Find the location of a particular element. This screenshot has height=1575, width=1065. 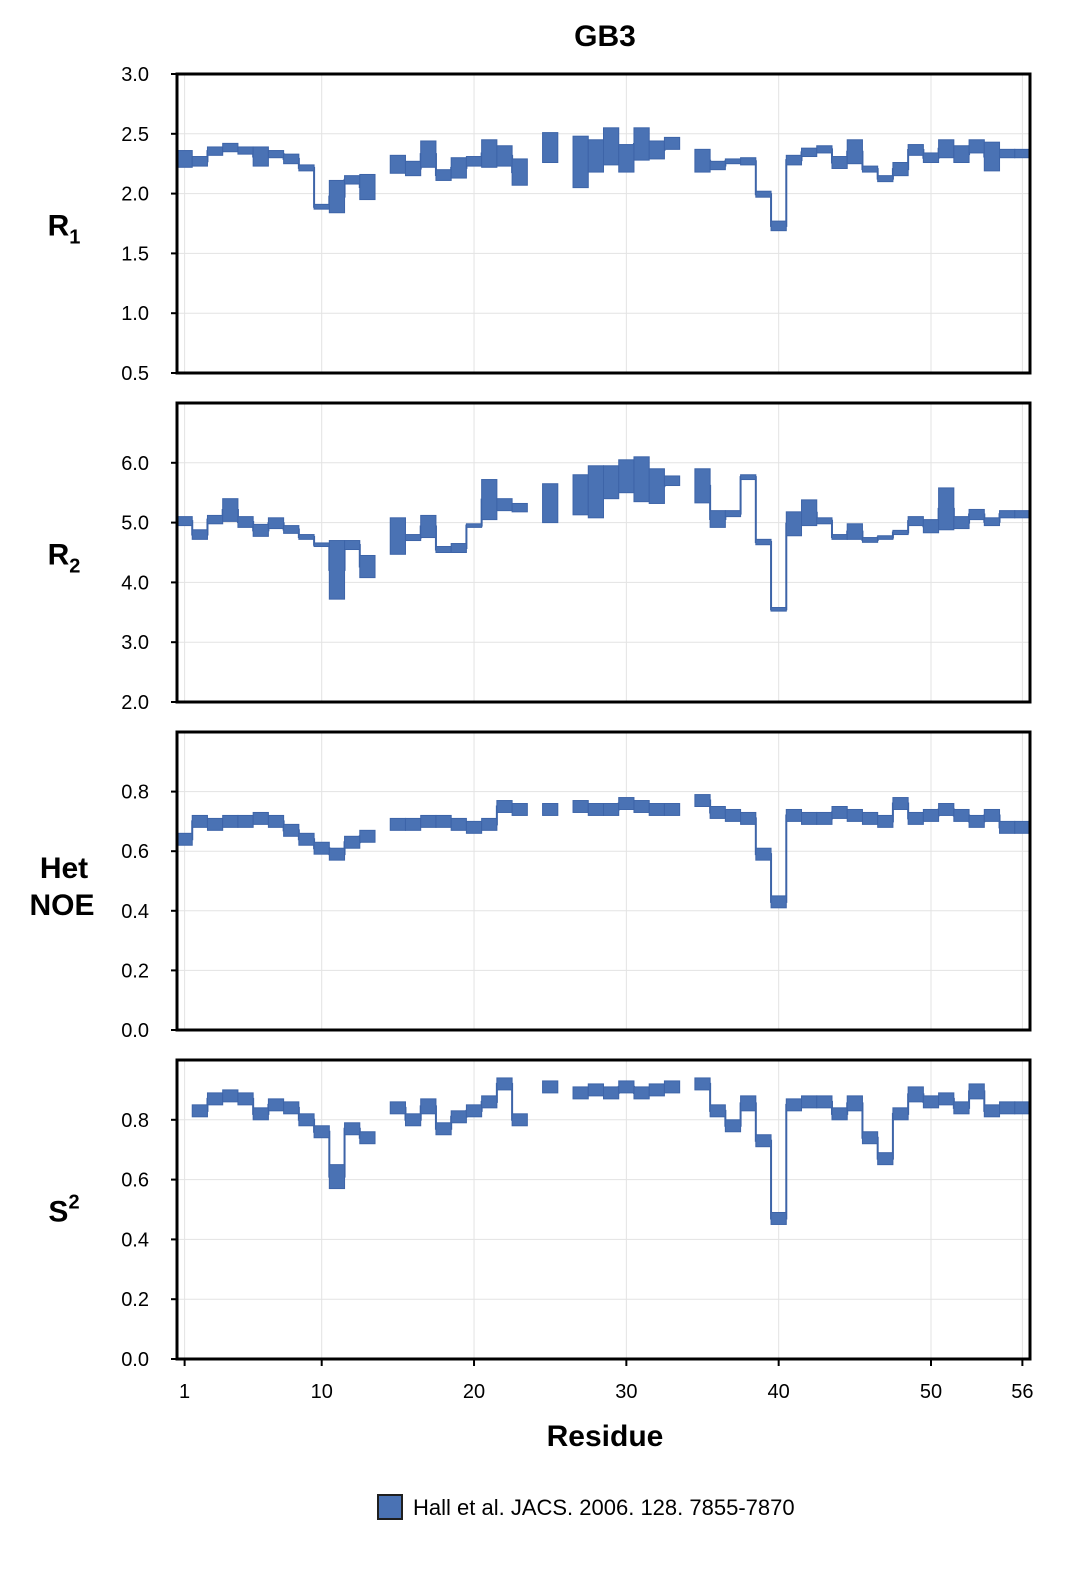

y-axis-label-main: Het is located at coordinates (64, 868).